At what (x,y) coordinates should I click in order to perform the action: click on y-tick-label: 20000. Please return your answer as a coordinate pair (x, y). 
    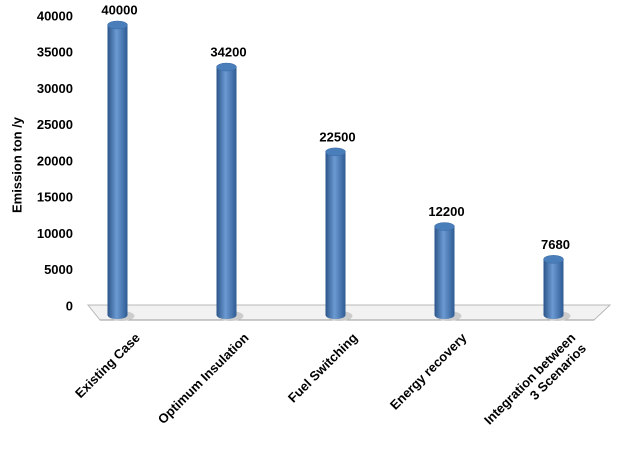
    Looking at the image, I should click on (55, 160).